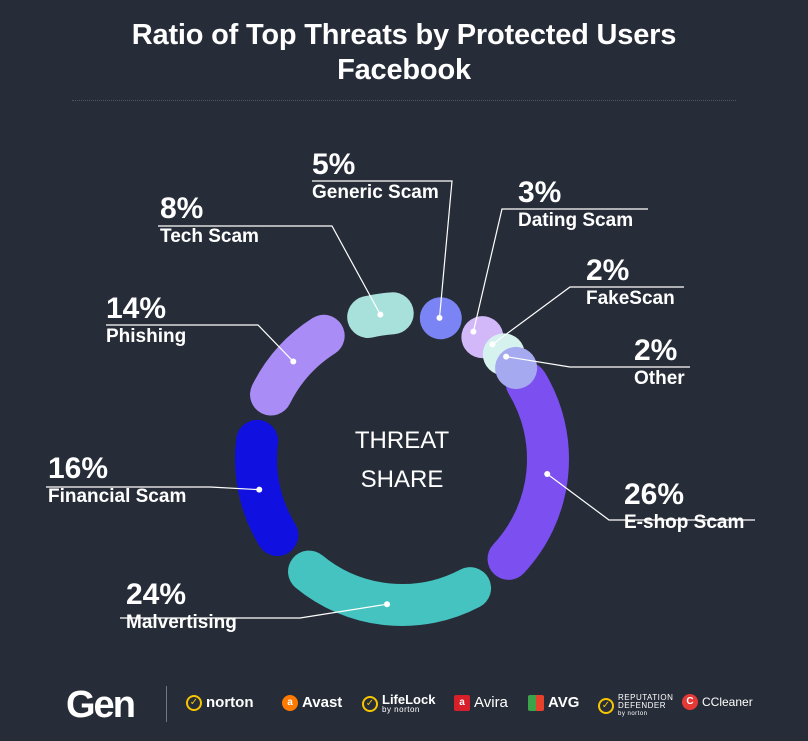 The height and width of the screenshot is (741, 808). What do you see at coordinates (539, 192) in the screenshot?
I see `slice-percent-label: 3%` at bounding box center [539, 192].